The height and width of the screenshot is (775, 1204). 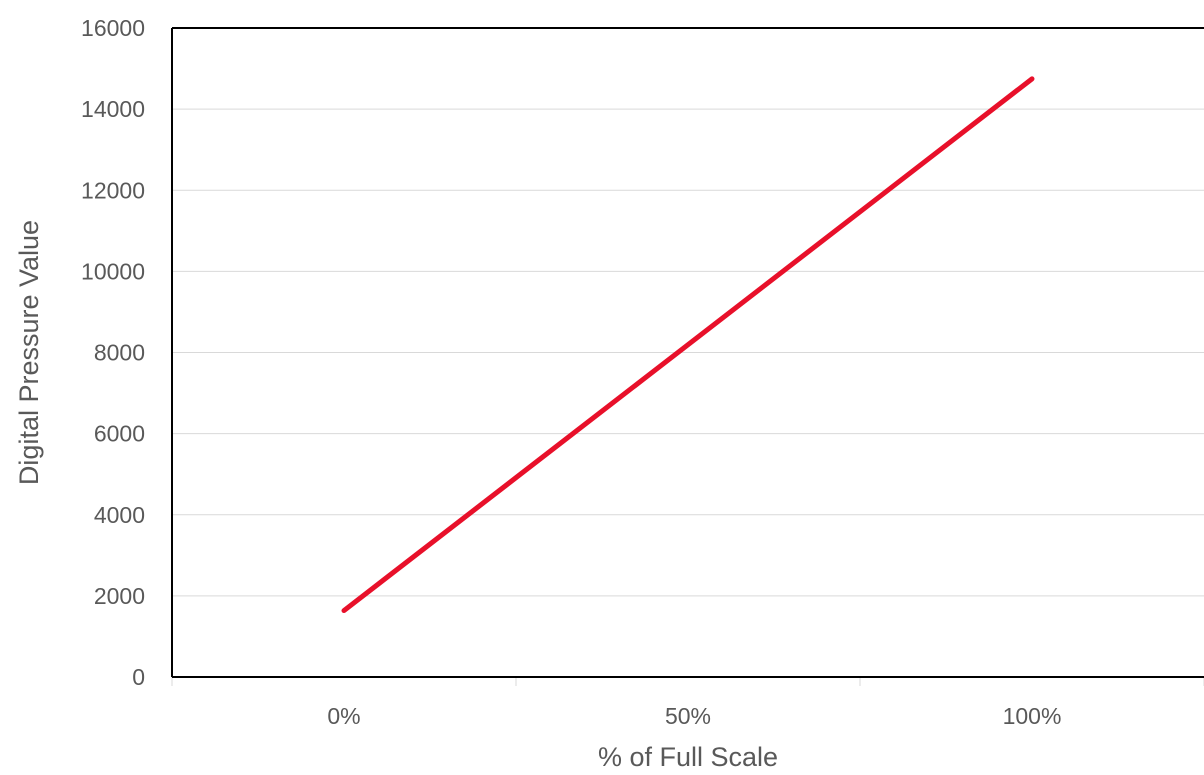 I want to click on y-axis-title: Digital Pressure Value, so click(x=29, y=352).